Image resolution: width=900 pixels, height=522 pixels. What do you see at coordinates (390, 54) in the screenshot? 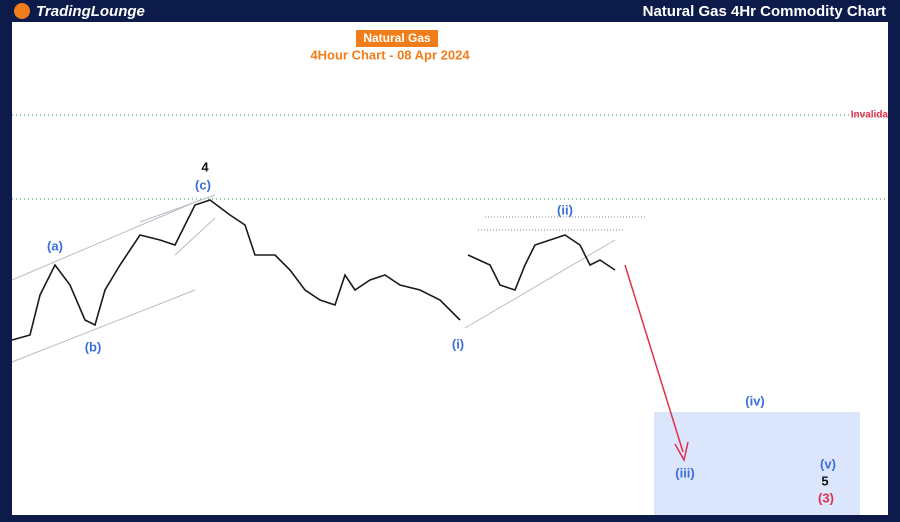
I see `chart-subtitle: 4Hour Chart - 08 Apr 2024` at bounding box center [390, 54].